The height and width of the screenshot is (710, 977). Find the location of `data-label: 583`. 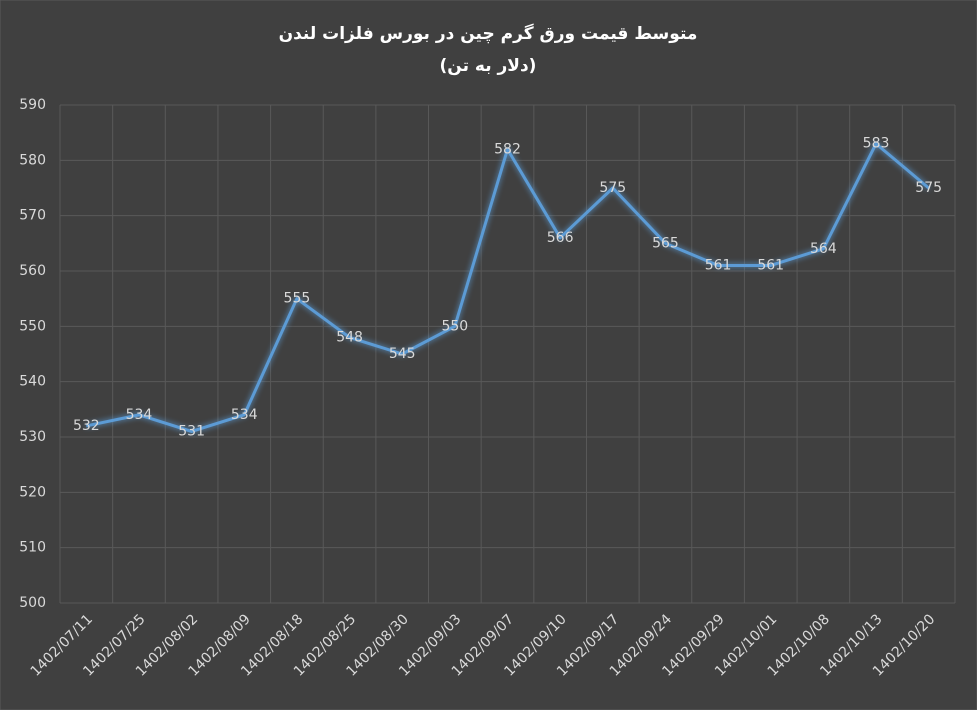

data-label: 583 is located at coordinates (876, 144).